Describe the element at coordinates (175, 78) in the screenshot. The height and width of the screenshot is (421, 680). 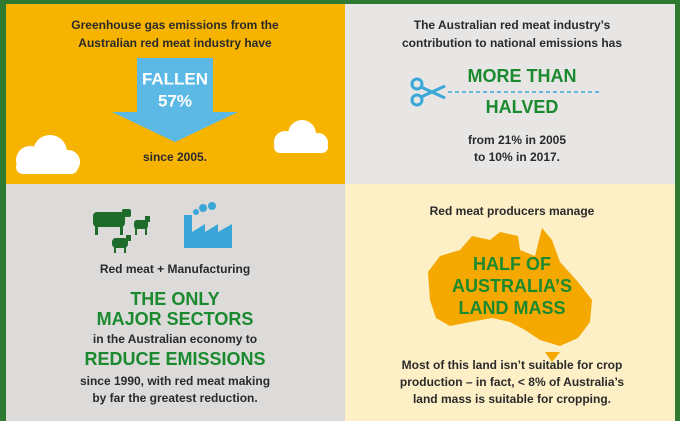
I see `arrow-text: FALLEN` at that location.